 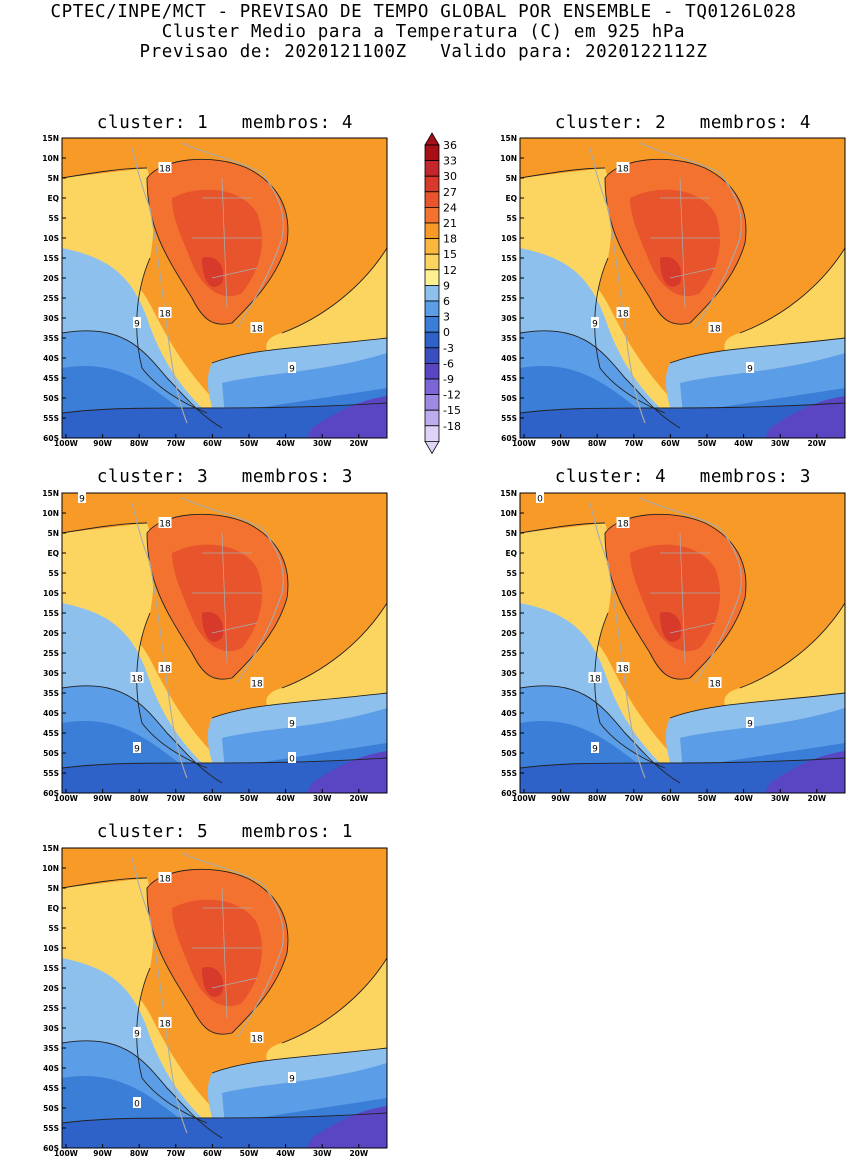 What do you see at coordinates (448, 363) in the screenshot?
I see `legend-value: -6` at bounding box center [448, 363].